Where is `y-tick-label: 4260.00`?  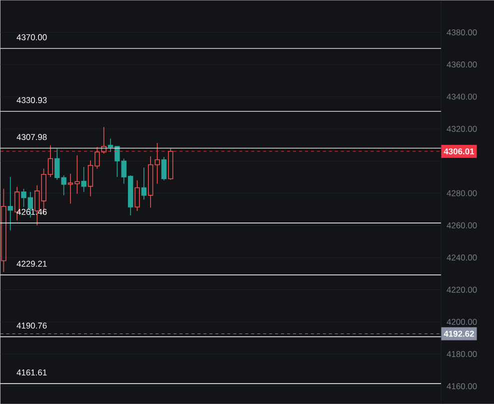
y-tick-label: 4260.00 is located at coordinates (461, 225).